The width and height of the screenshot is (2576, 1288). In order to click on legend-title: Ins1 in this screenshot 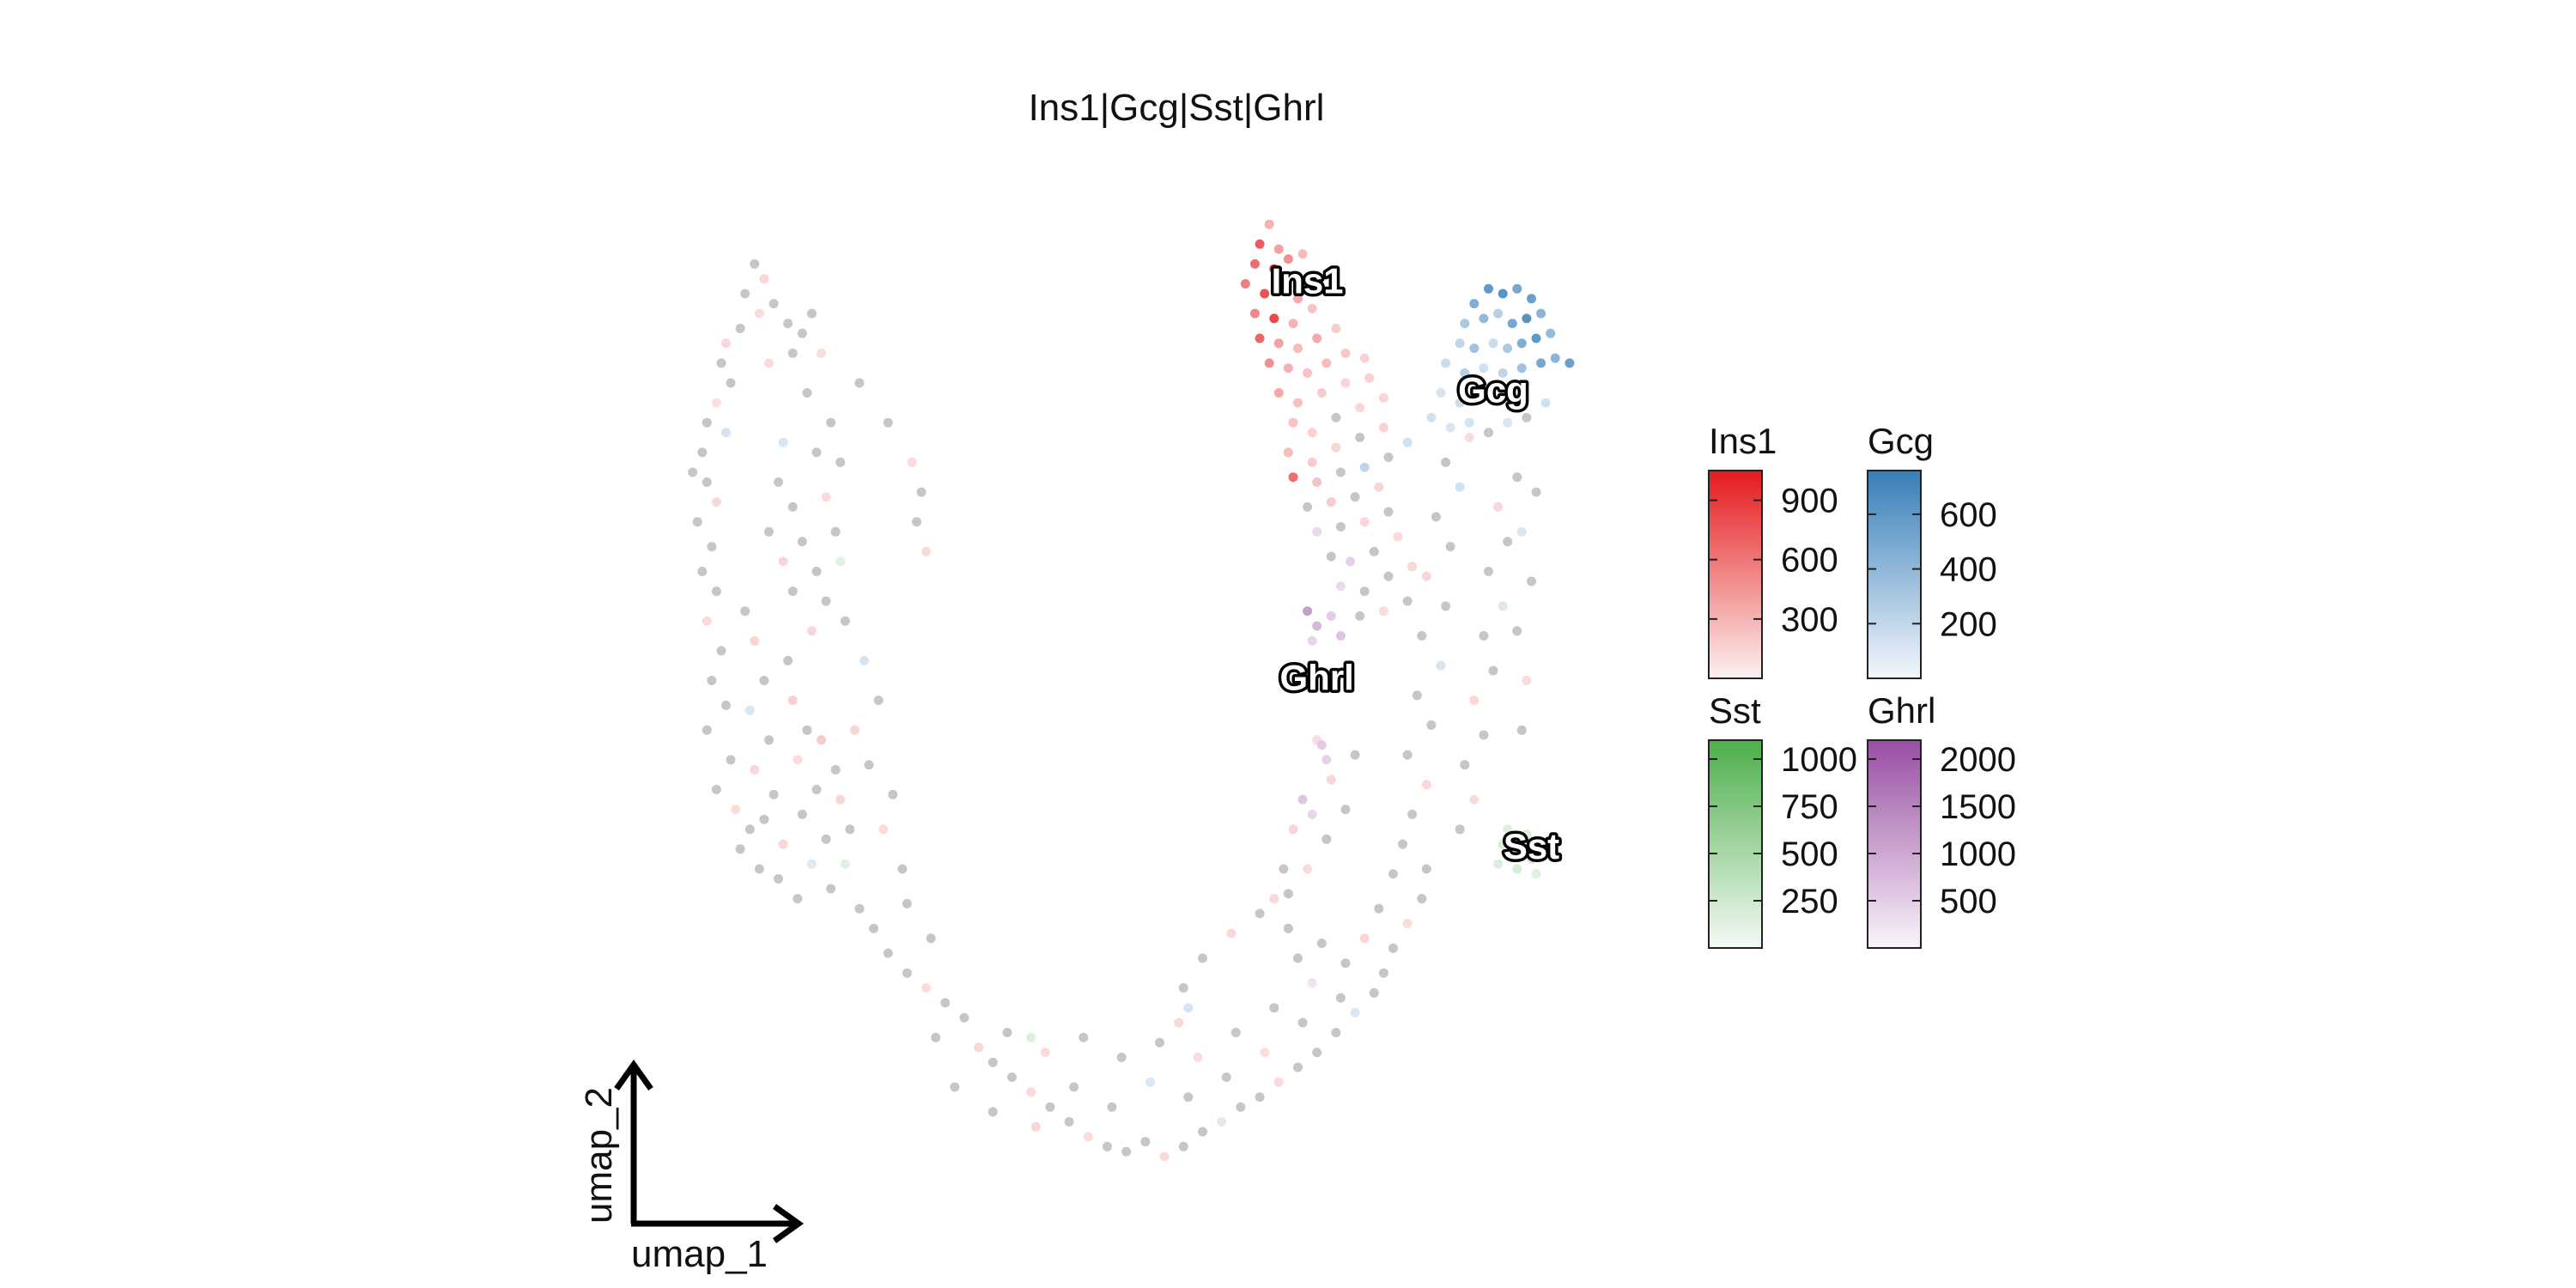, I will do `click(1743, 441)`.